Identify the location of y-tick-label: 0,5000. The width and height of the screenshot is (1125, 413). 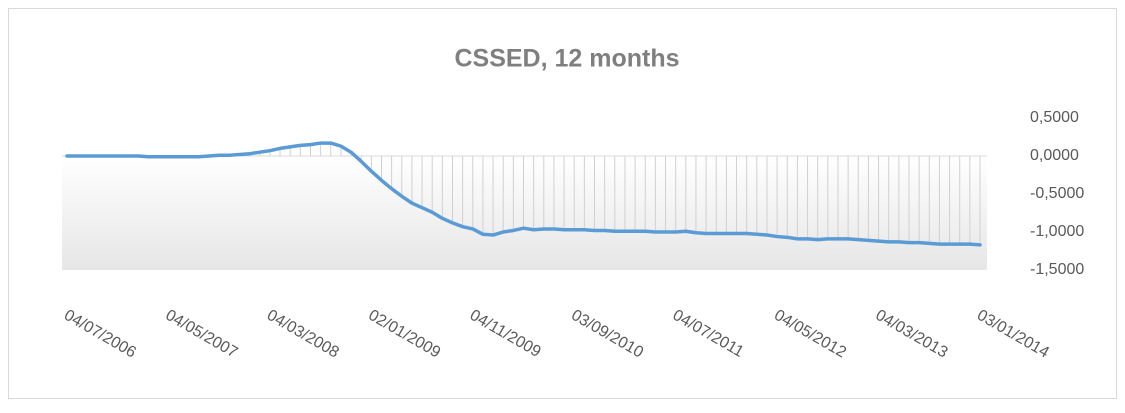
(1054, 117).